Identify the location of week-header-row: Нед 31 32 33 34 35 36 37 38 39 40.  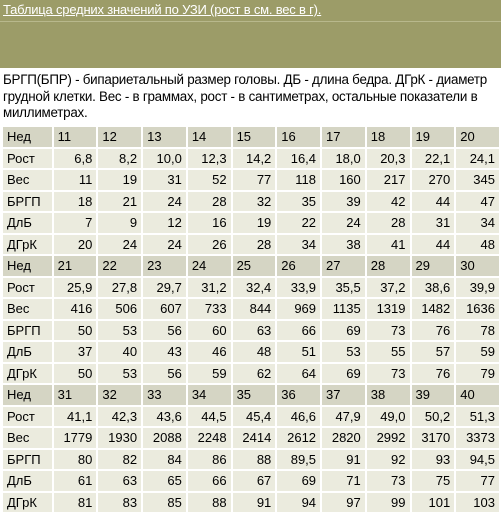
(251, 395).